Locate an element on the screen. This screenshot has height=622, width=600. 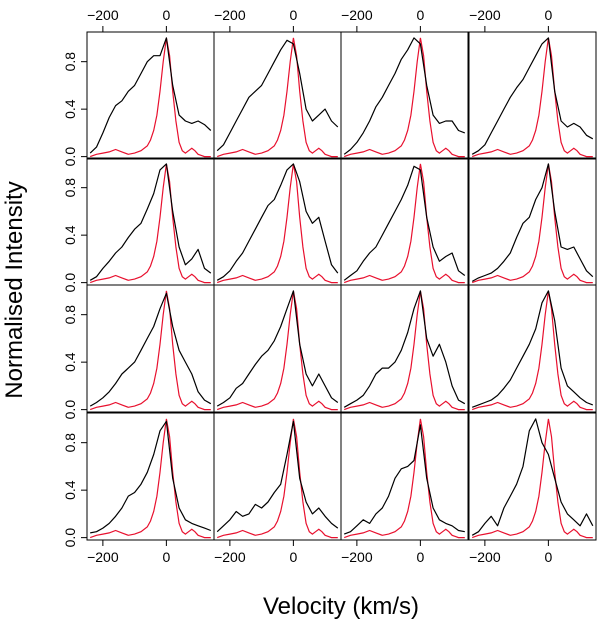
panel-r1-c1 is located at coordinates (150, 95).